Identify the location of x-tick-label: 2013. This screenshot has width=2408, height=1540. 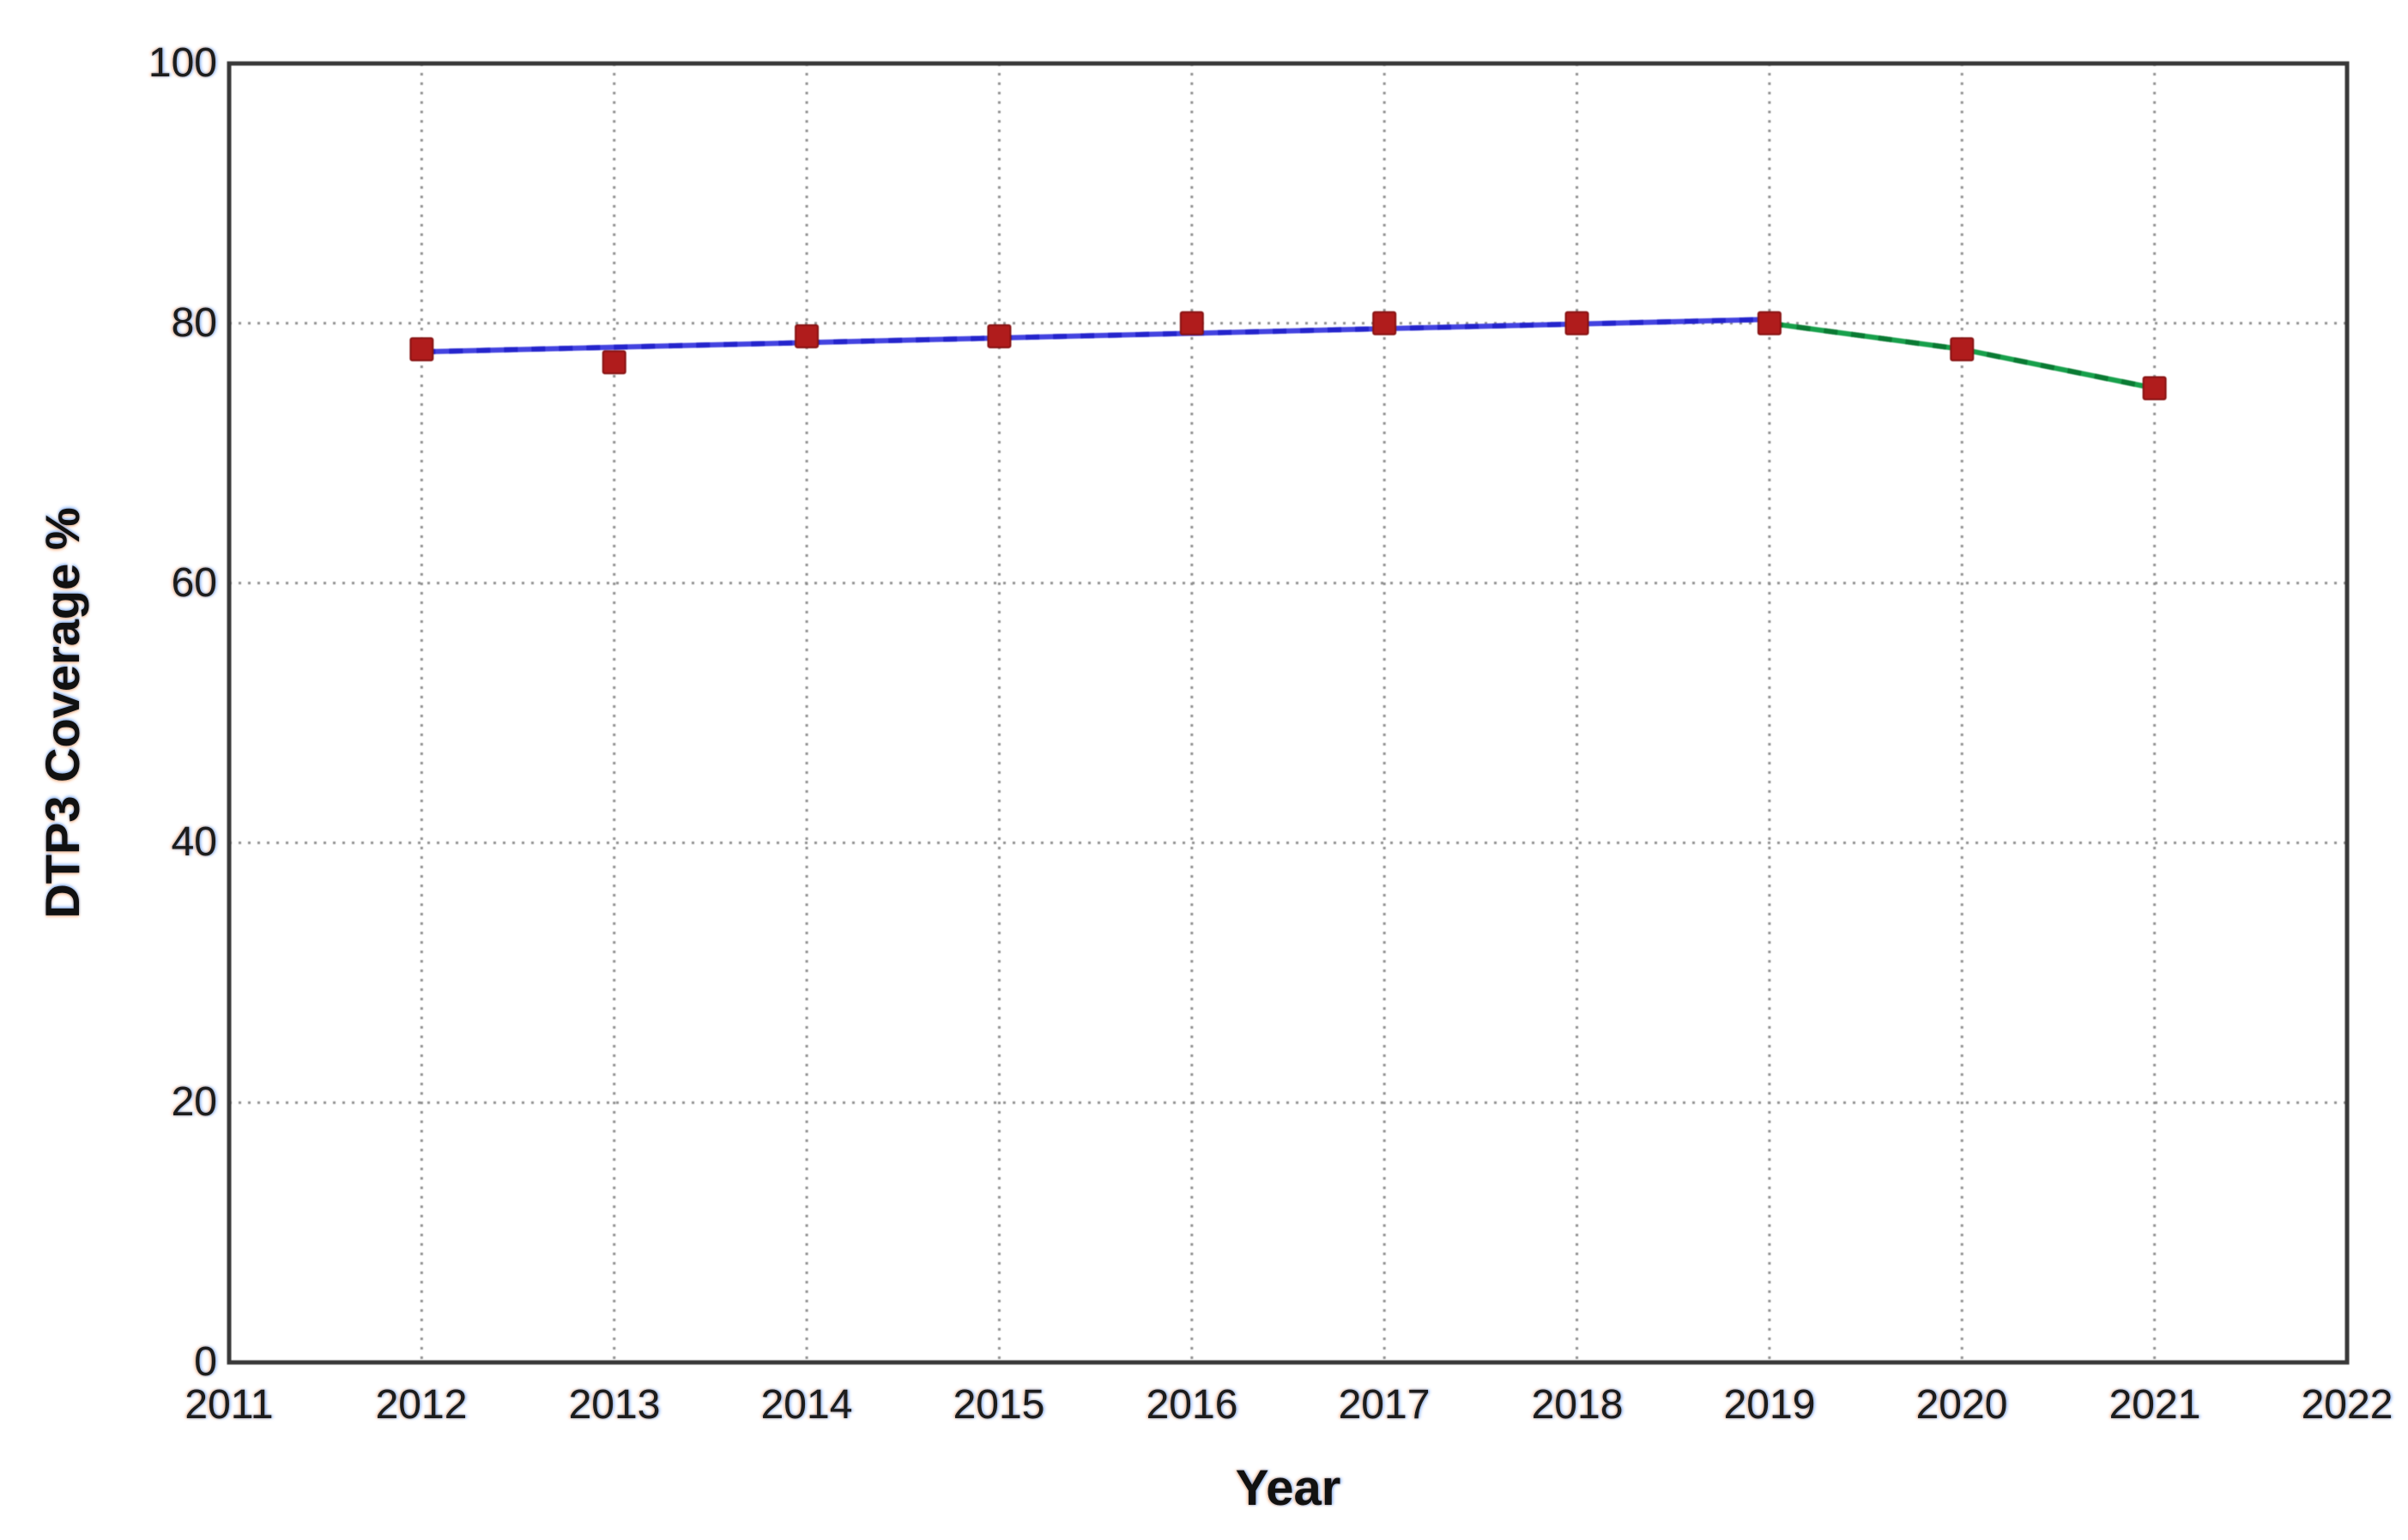
(614, 1405).